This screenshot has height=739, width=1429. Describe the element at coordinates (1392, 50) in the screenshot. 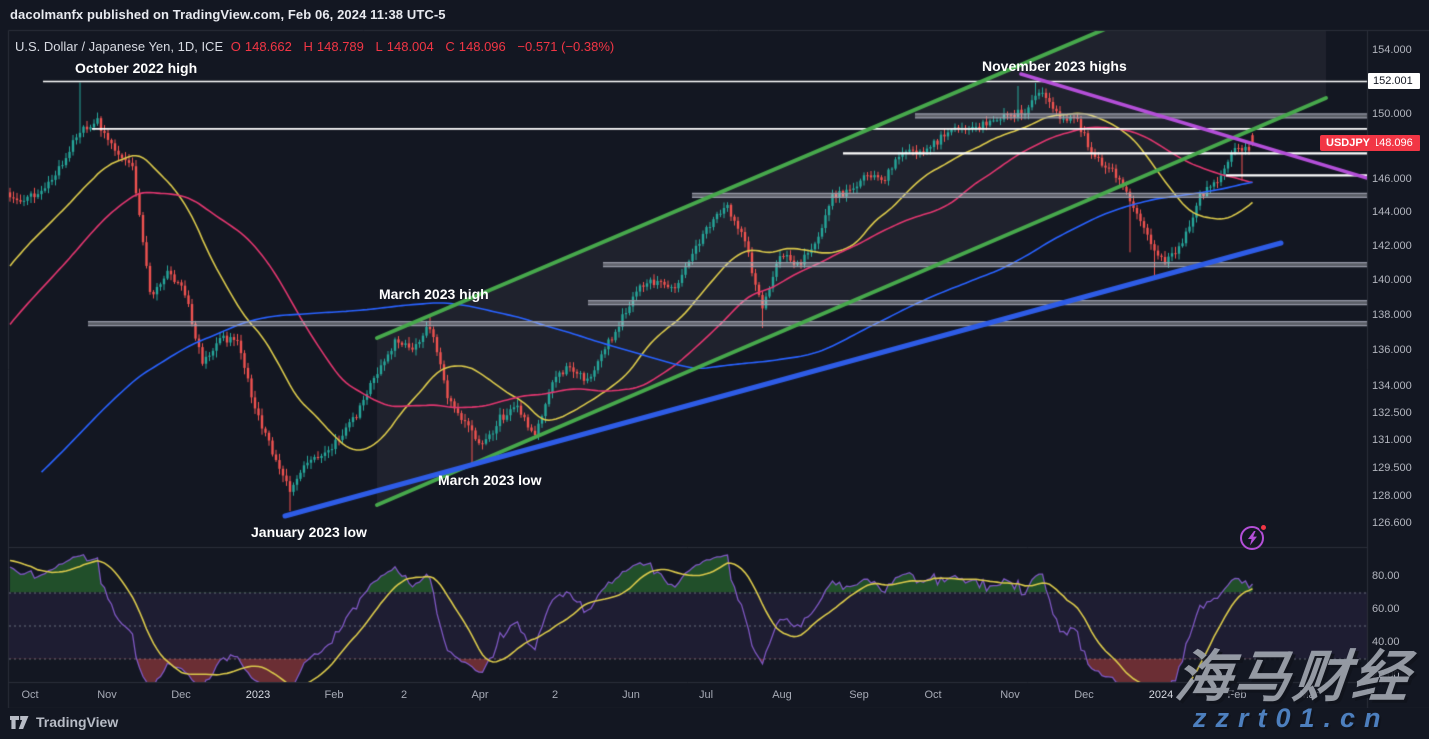

I see `price-tick: 154.000` at that location.